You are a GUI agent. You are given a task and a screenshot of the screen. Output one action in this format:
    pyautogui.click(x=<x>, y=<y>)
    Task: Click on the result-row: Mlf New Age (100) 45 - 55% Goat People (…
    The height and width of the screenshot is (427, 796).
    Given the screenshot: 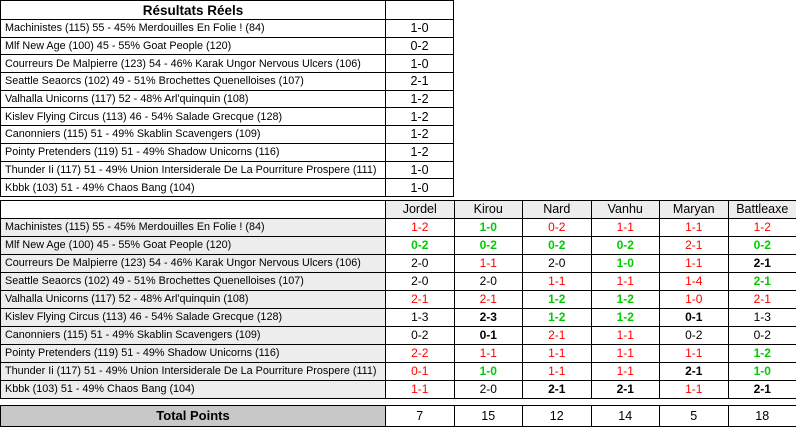 What is the action you would take?
    pyautogui.click(x=227, y=46)
    